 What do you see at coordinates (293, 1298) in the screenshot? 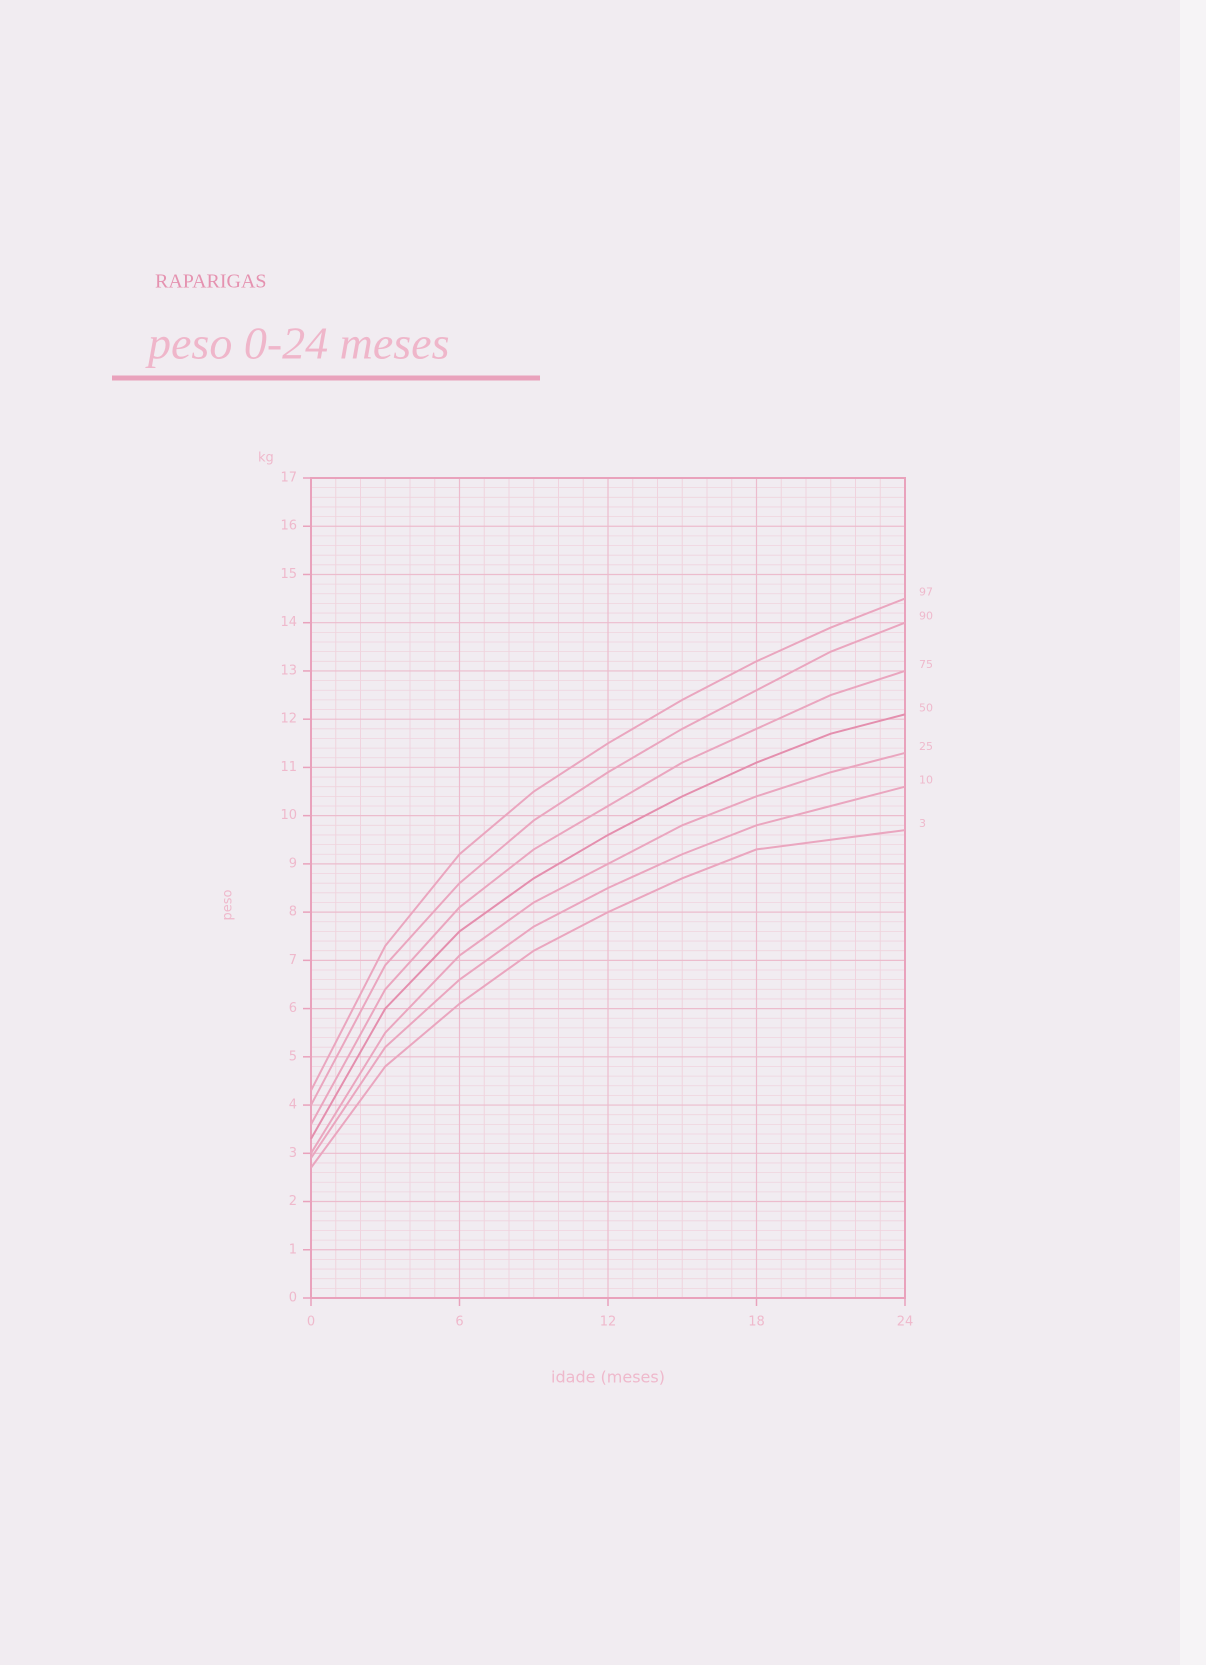
I see `y-tick-label: 0` at bounding box center [293, 1298].